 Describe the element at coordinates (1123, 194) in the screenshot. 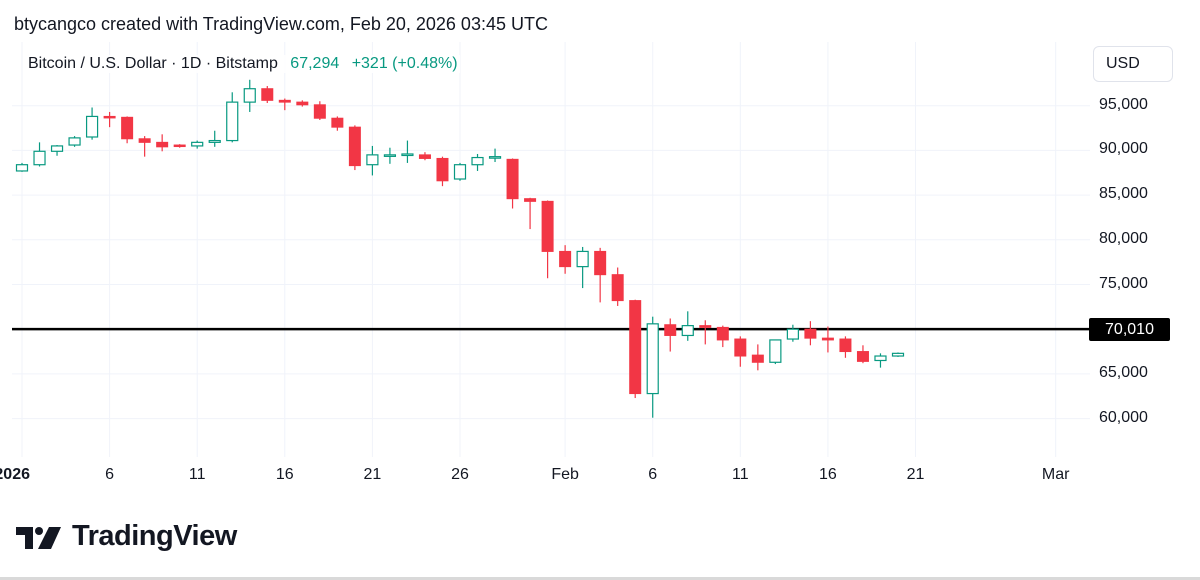

I see `y-tick-label: 85,000` at that location.